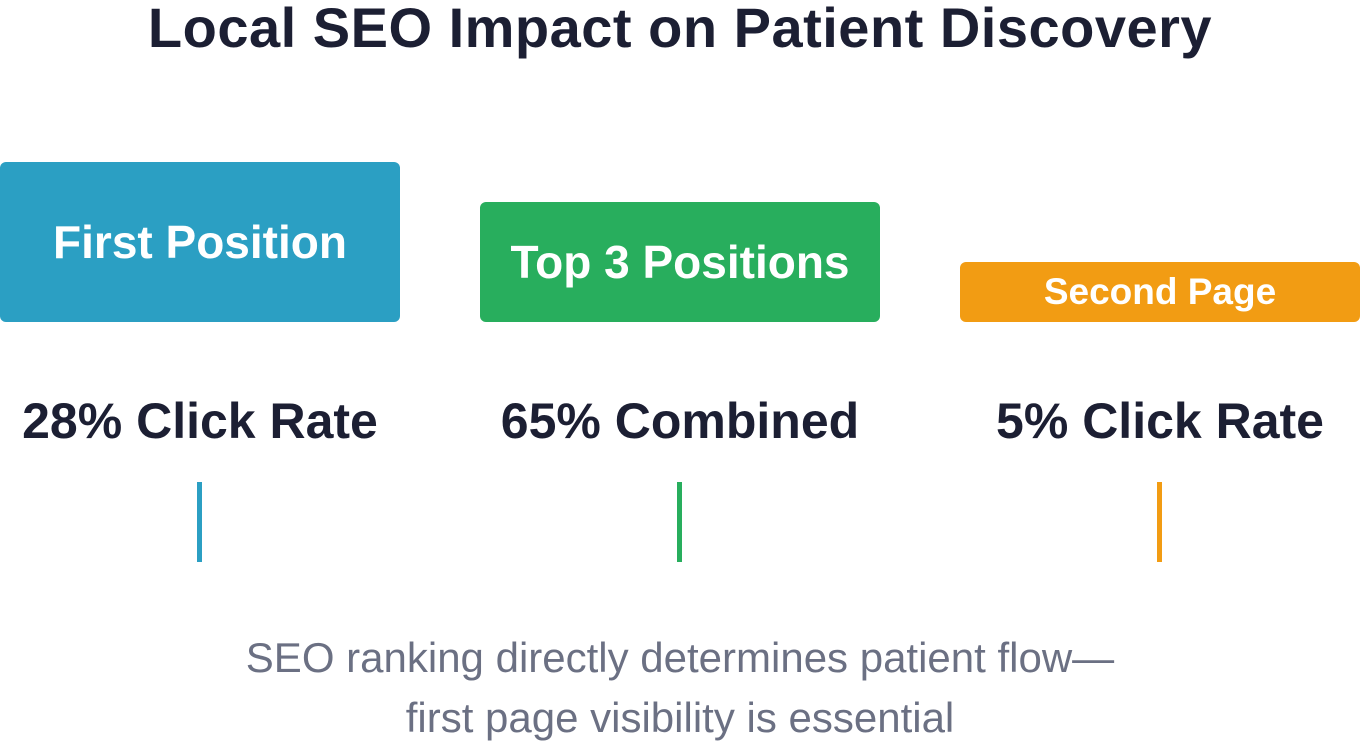  I want to click on diagram-title: Local SEO Impact on Patient Discovery, so click(680, 29).